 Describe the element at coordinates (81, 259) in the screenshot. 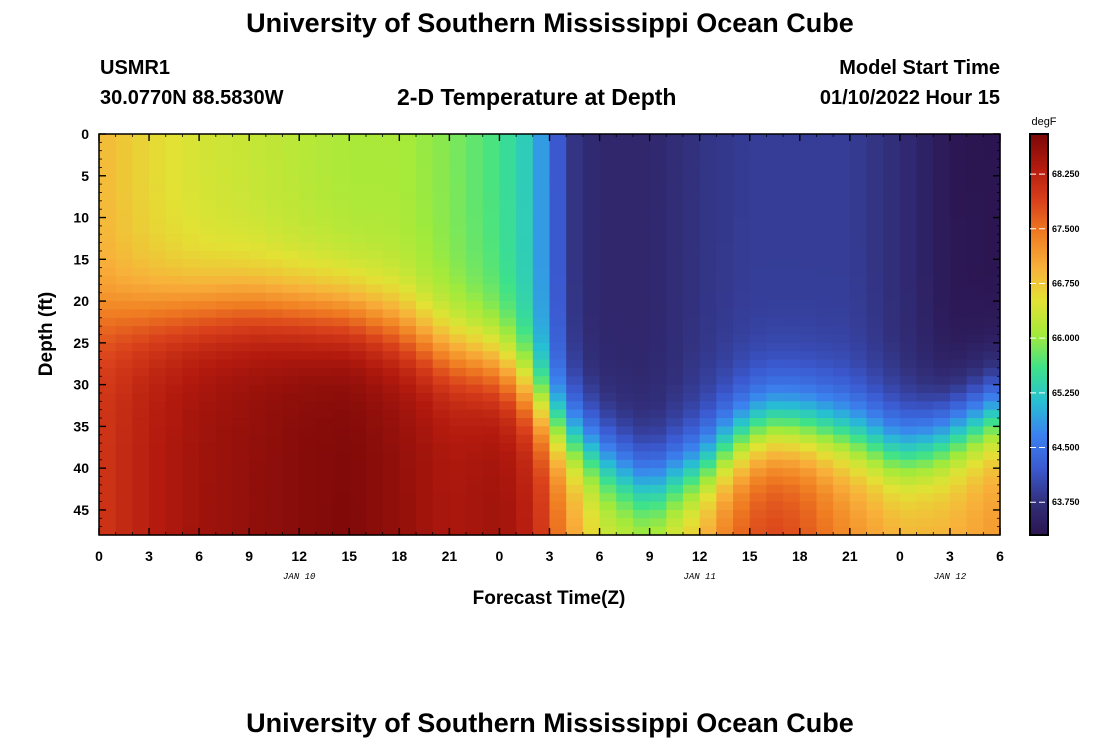

I see `y-tick-label: 15` at that location.